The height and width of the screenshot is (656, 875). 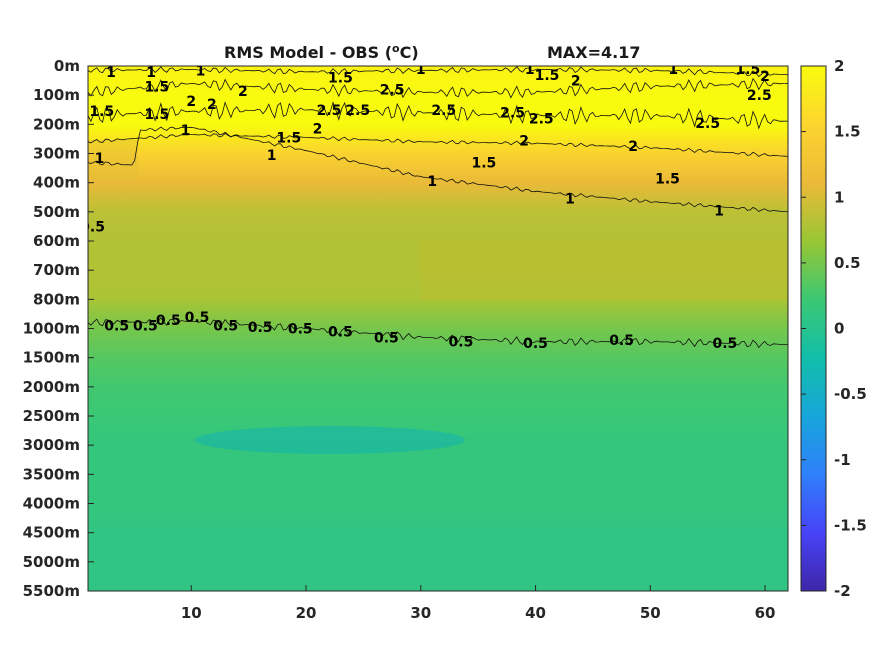 What do you see at coordinates (604, 270) in the screenshot?
I see `mid-depth-warm-band` at bounding box center [604, 270].